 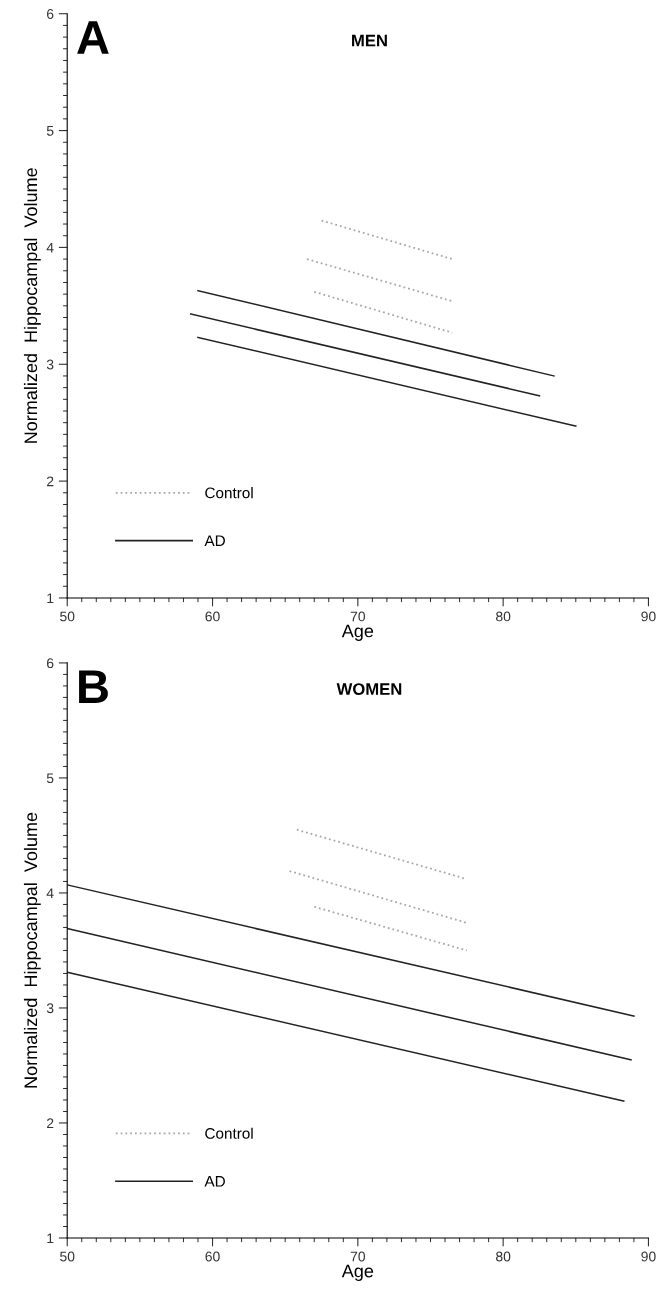 What do you see at coordinates (93, 37) in the screenshot?
I see `annotation: A` at bounding box center [93, 37].